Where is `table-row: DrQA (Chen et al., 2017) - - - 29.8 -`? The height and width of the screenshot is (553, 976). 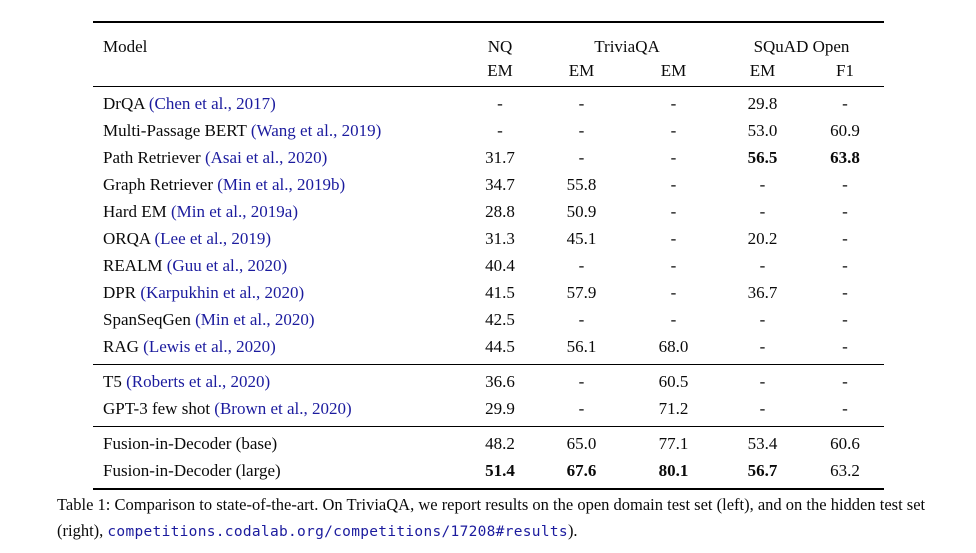 table-row: DrQA (Chen et al., 2017) - - - 29.8 - is located at coordinates (488, 102).